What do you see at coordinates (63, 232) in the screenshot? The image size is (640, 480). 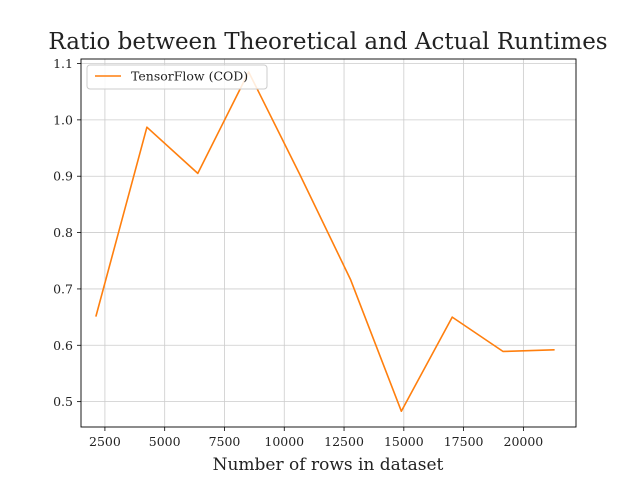 I see `y-tick-label: 0.8` at bounding box center [63, 232].